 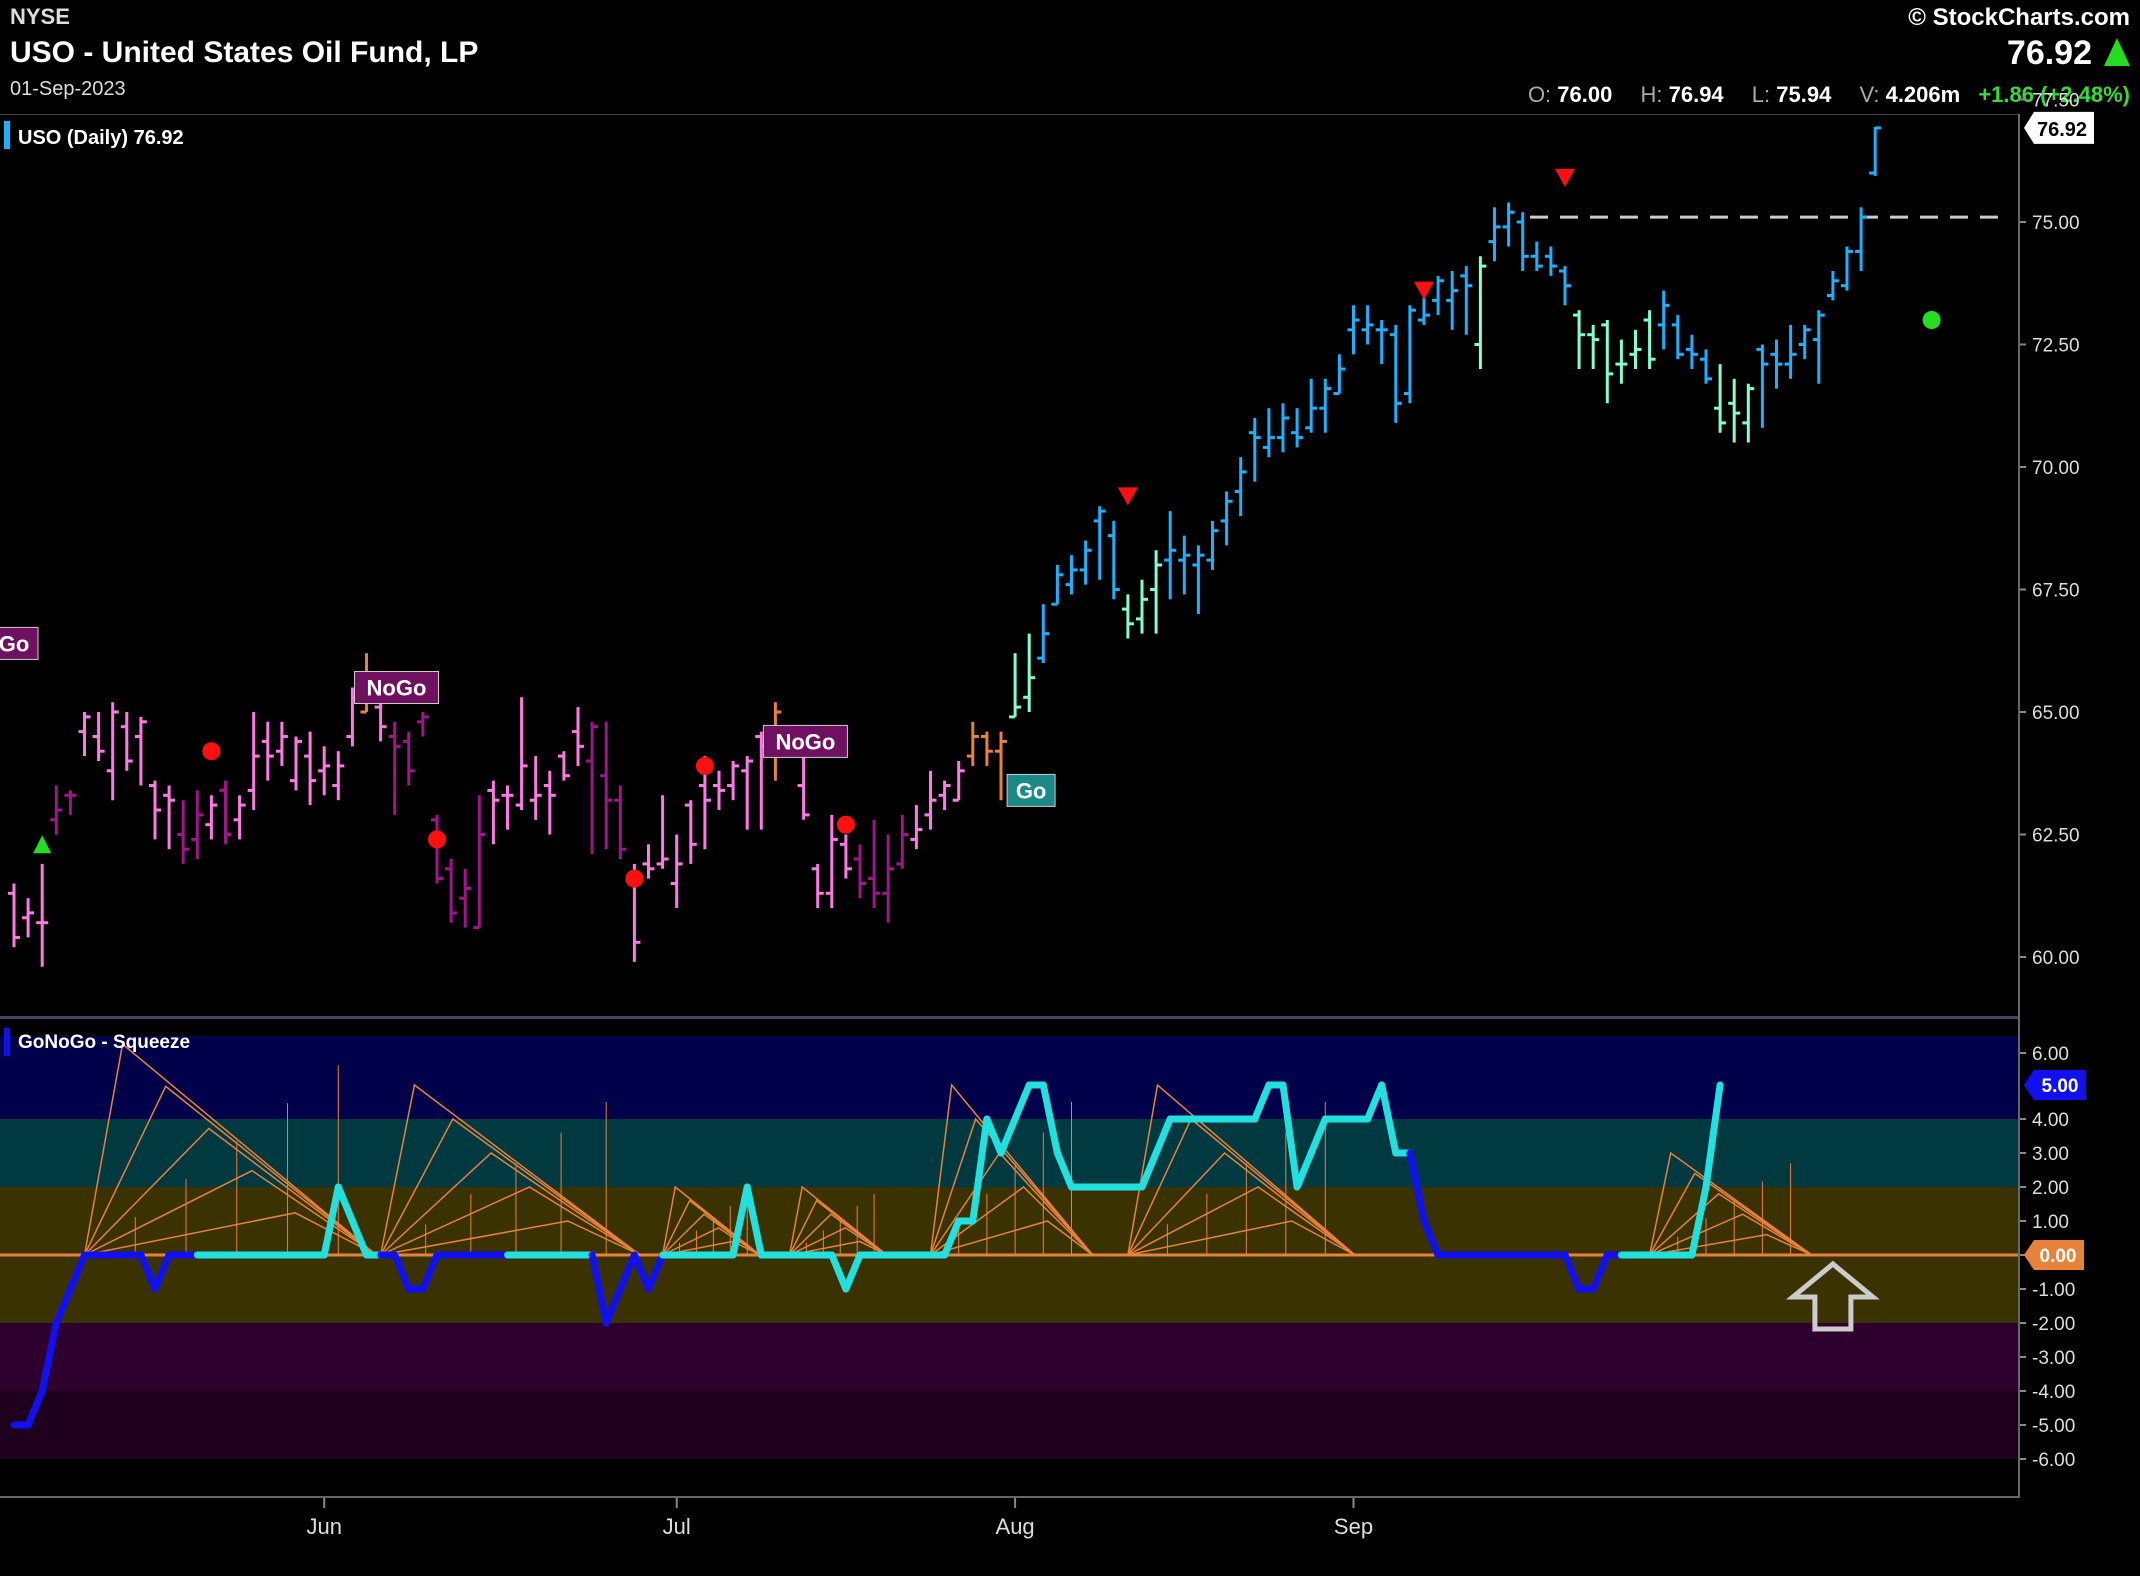 What do you see at coordinates (2056, 958) in the screenshot?
I see `price-axis-label: 60.00` at bounding box center [2056, 958].